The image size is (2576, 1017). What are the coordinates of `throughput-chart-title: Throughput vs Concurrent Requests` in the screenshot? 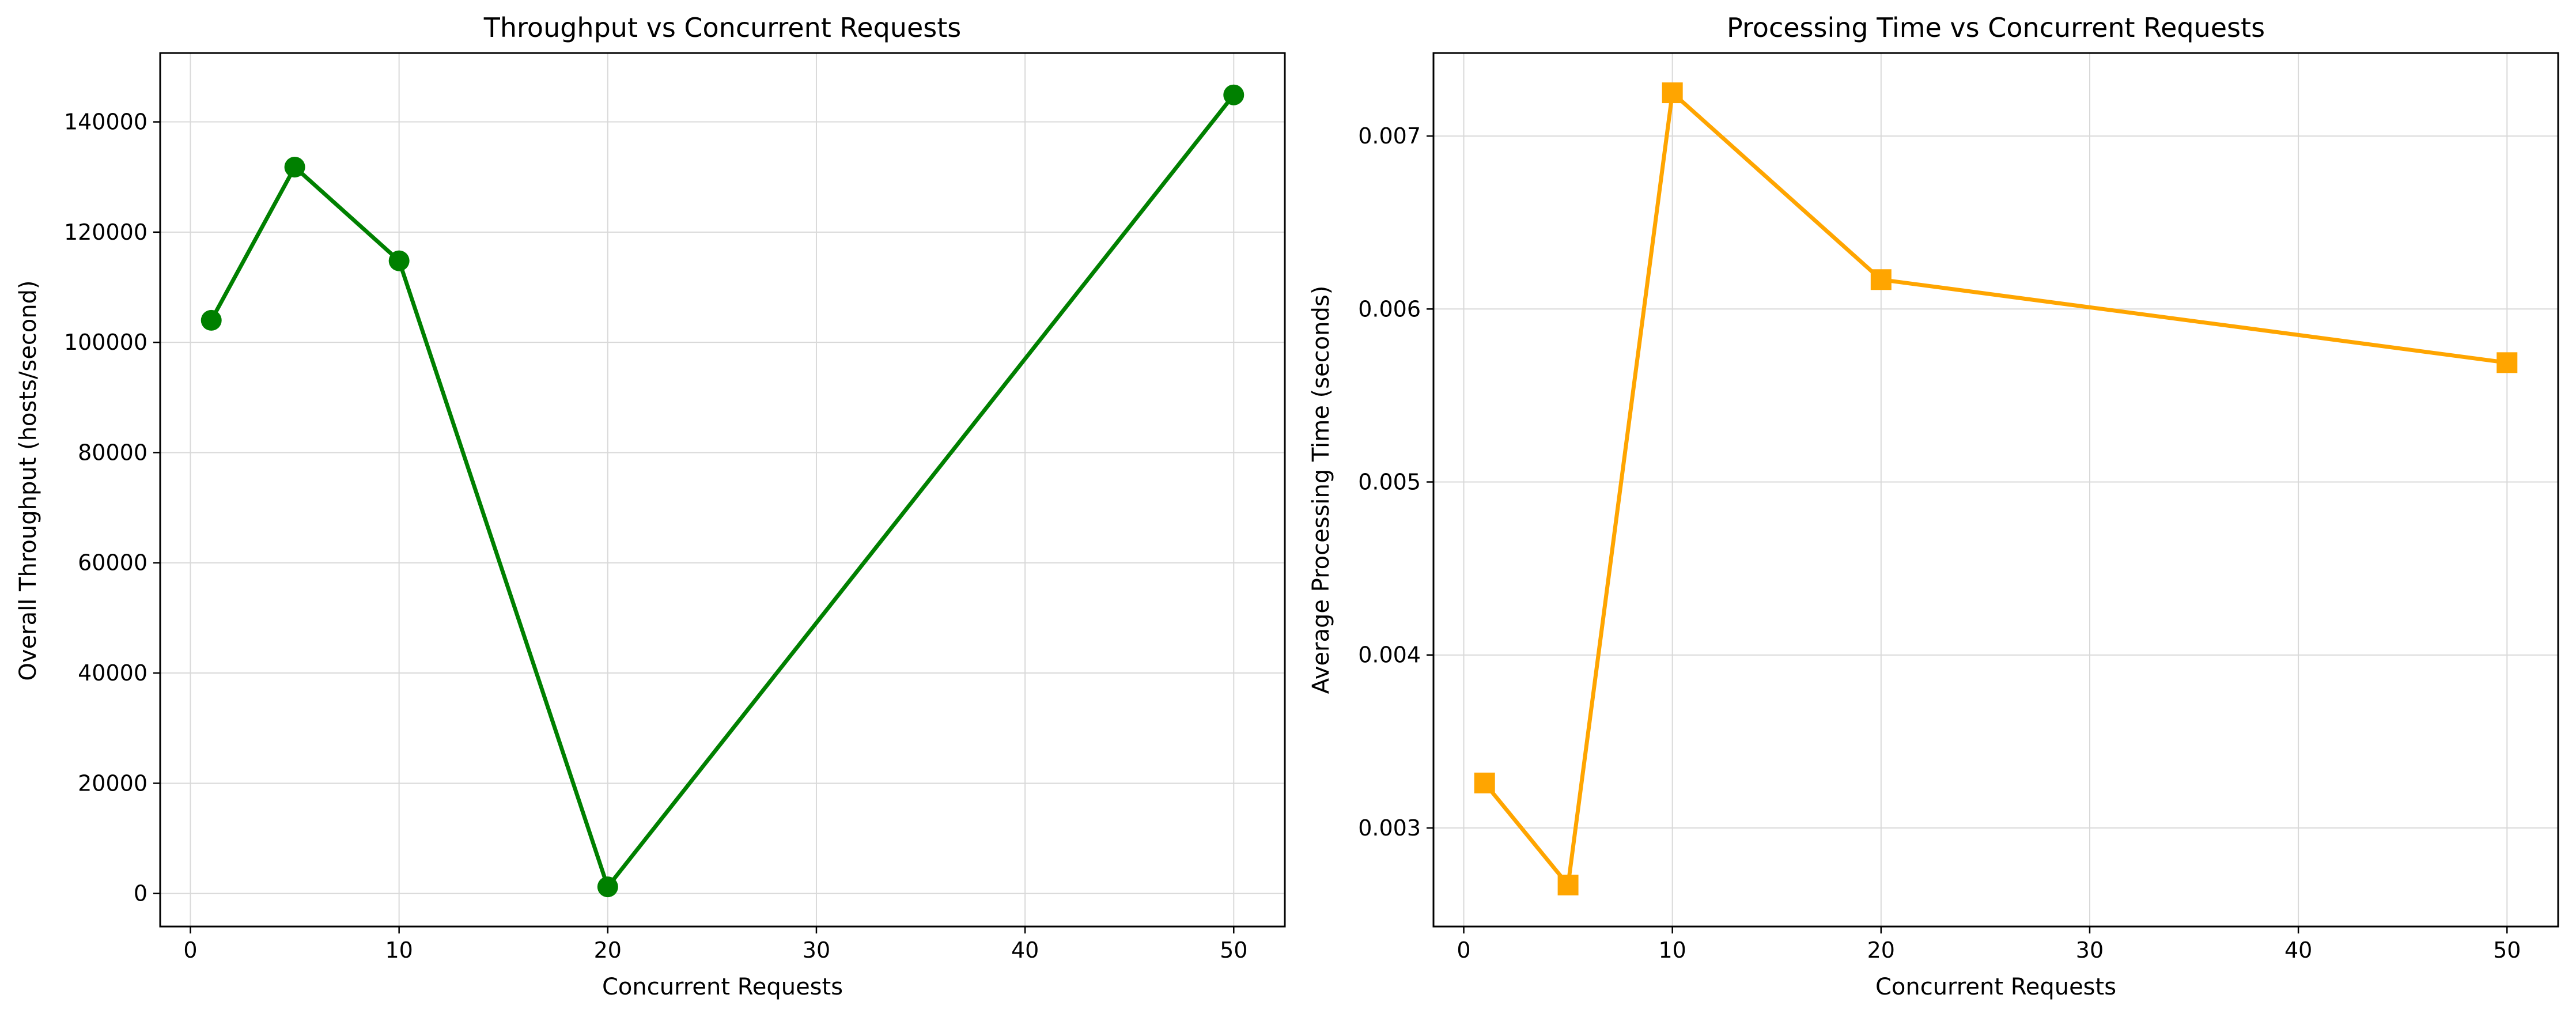 It's located at (722, 27).